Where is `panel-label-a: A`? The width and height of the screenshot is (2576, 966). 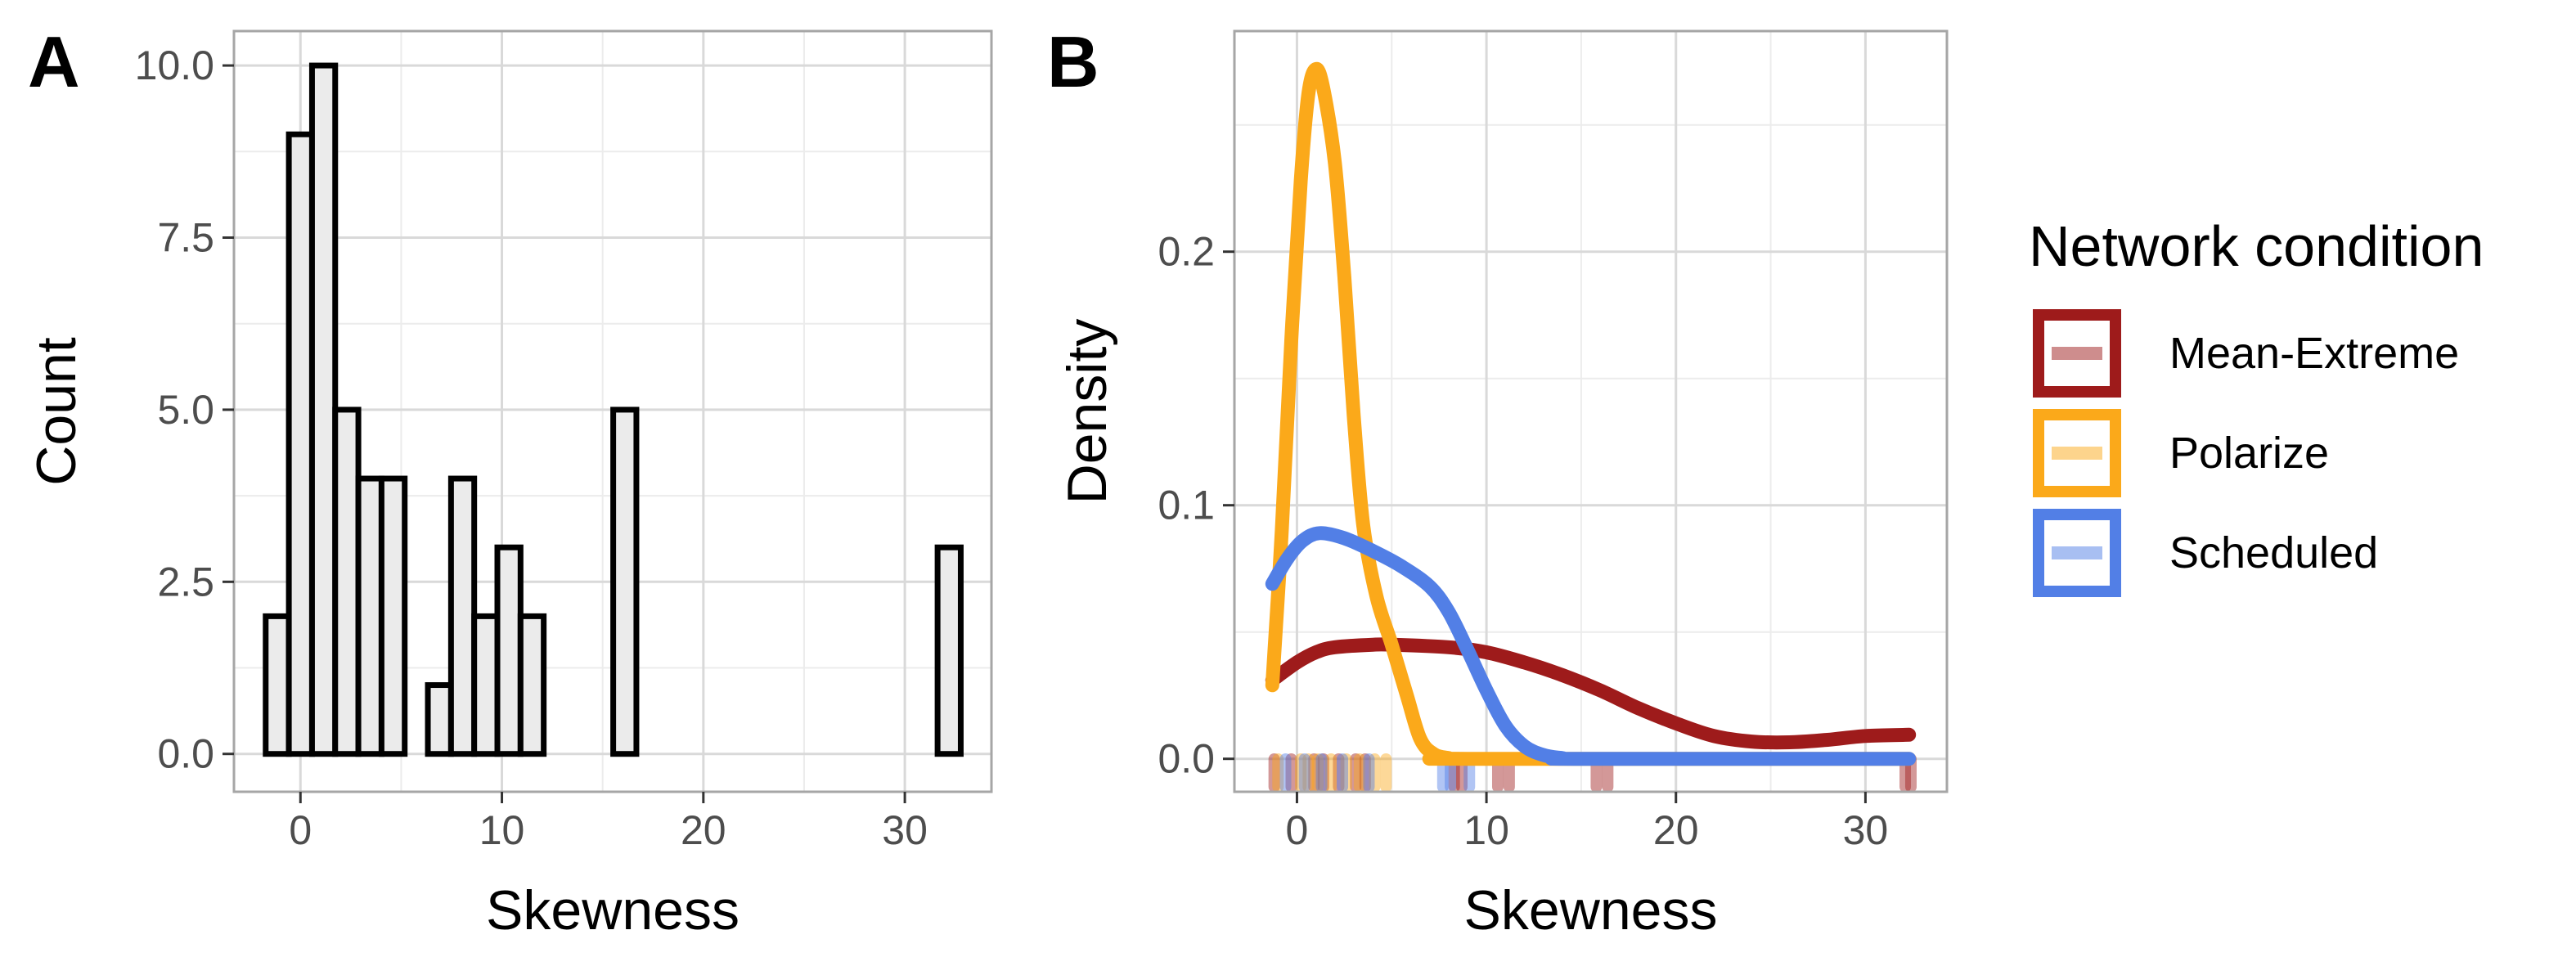
panel-label-a: A is located at coordinates (54, 61).